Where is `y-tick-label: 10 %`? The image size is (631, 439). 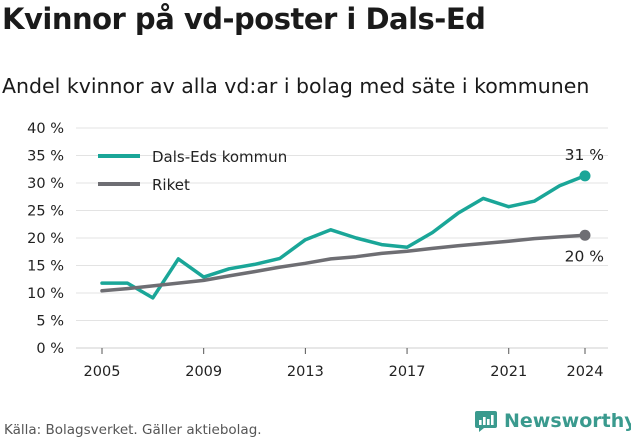 y-tick-label: 10 % is located at coordinates (45, 294).